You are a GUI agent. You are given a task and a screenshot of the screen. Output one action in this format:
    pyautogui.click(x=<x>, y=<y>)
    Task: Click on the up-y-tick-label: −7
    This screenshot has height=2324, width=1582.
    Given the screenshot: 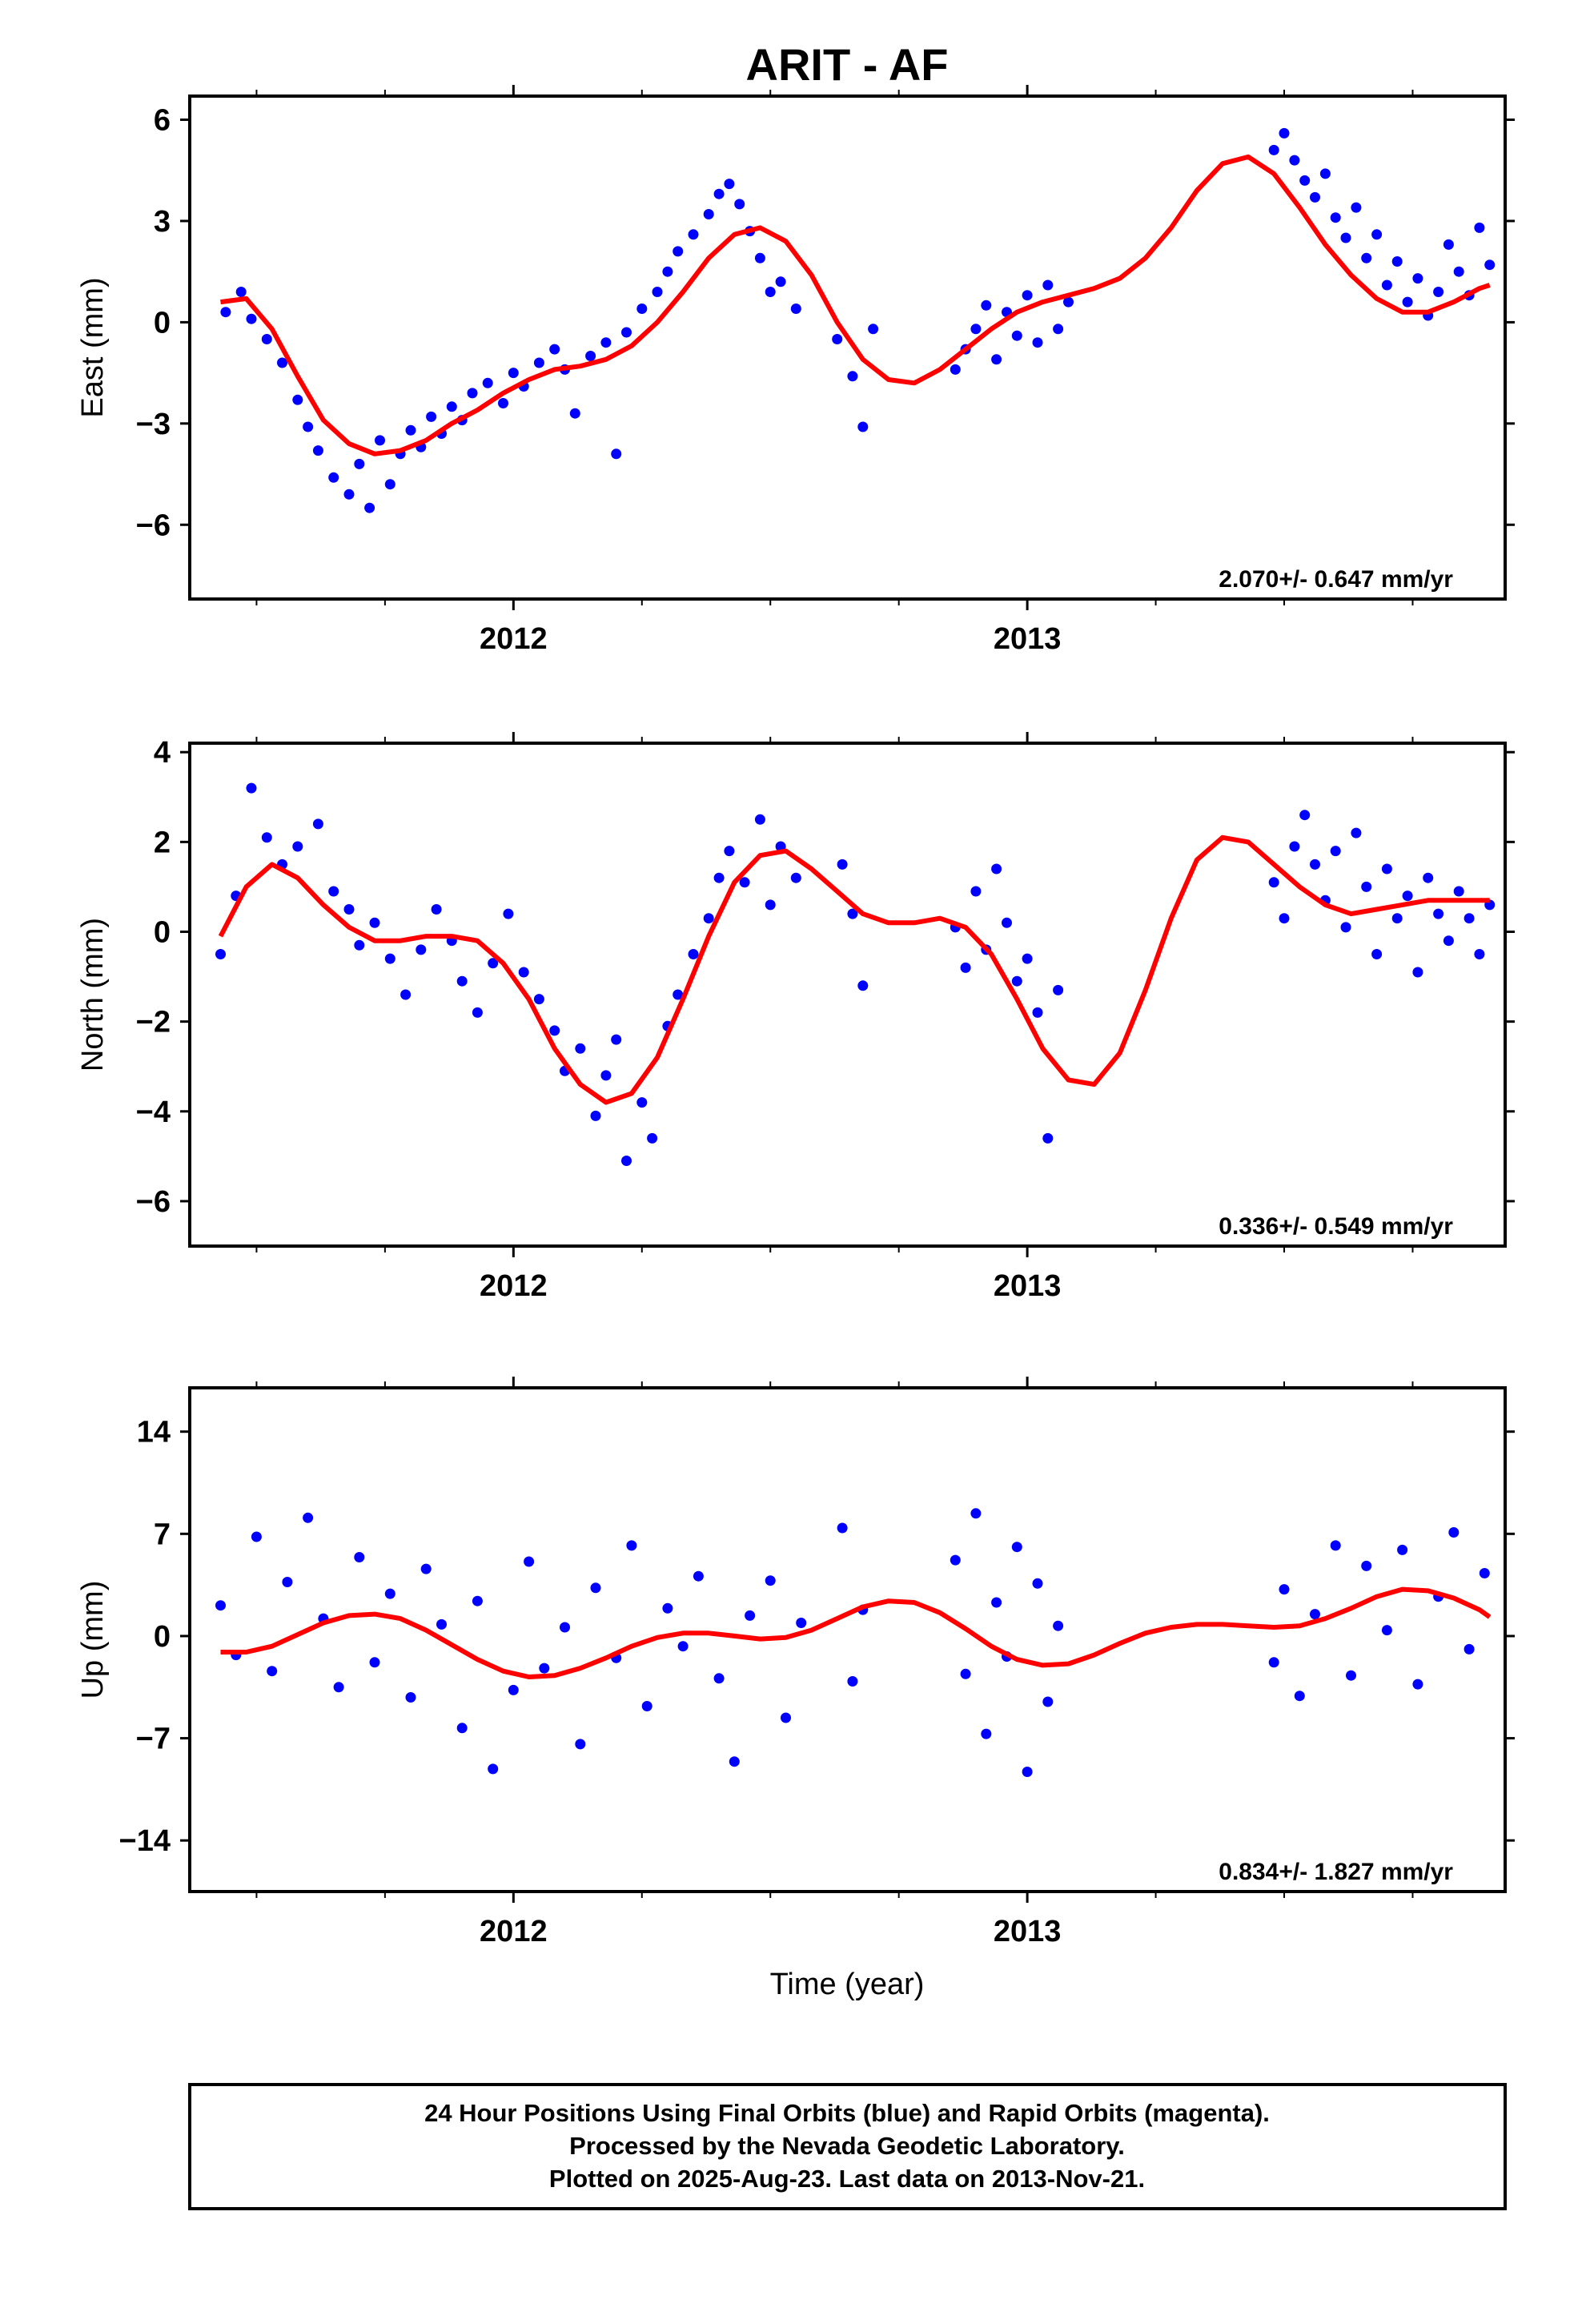 What is the action you would take?
    pyautogui.click(x=154, y=1739)
    